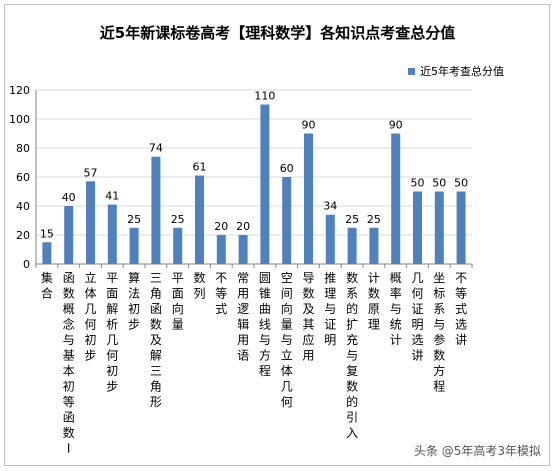 This screenshot has width=555, height=471. Describe the element at coordinates (90, 316) in the screenshot. I see `category-label: 立体几何初步` at that location.